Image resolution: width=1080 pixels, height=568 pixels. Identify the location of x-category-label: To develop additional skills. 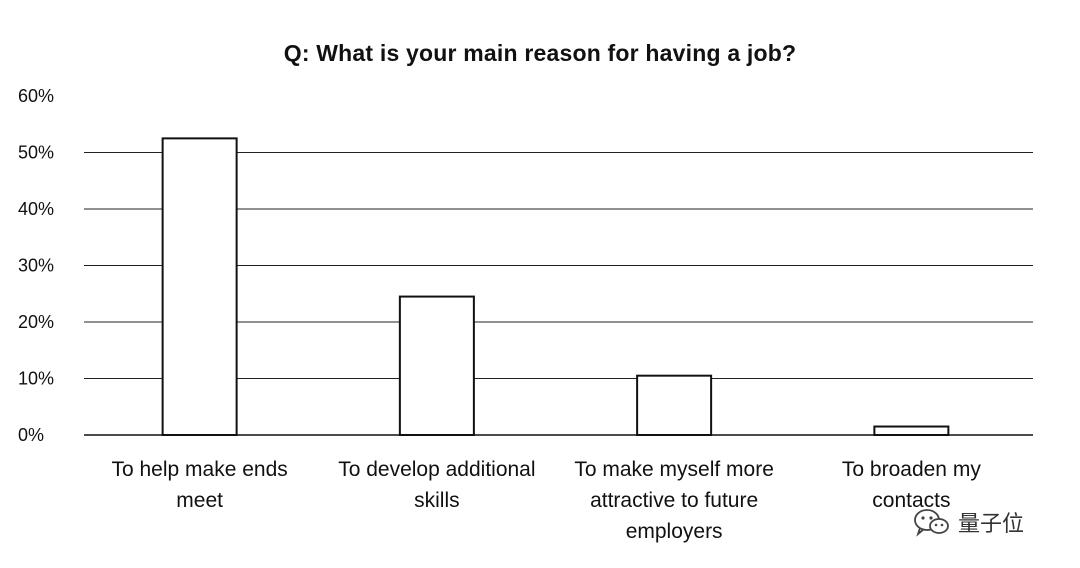
(436, 485).